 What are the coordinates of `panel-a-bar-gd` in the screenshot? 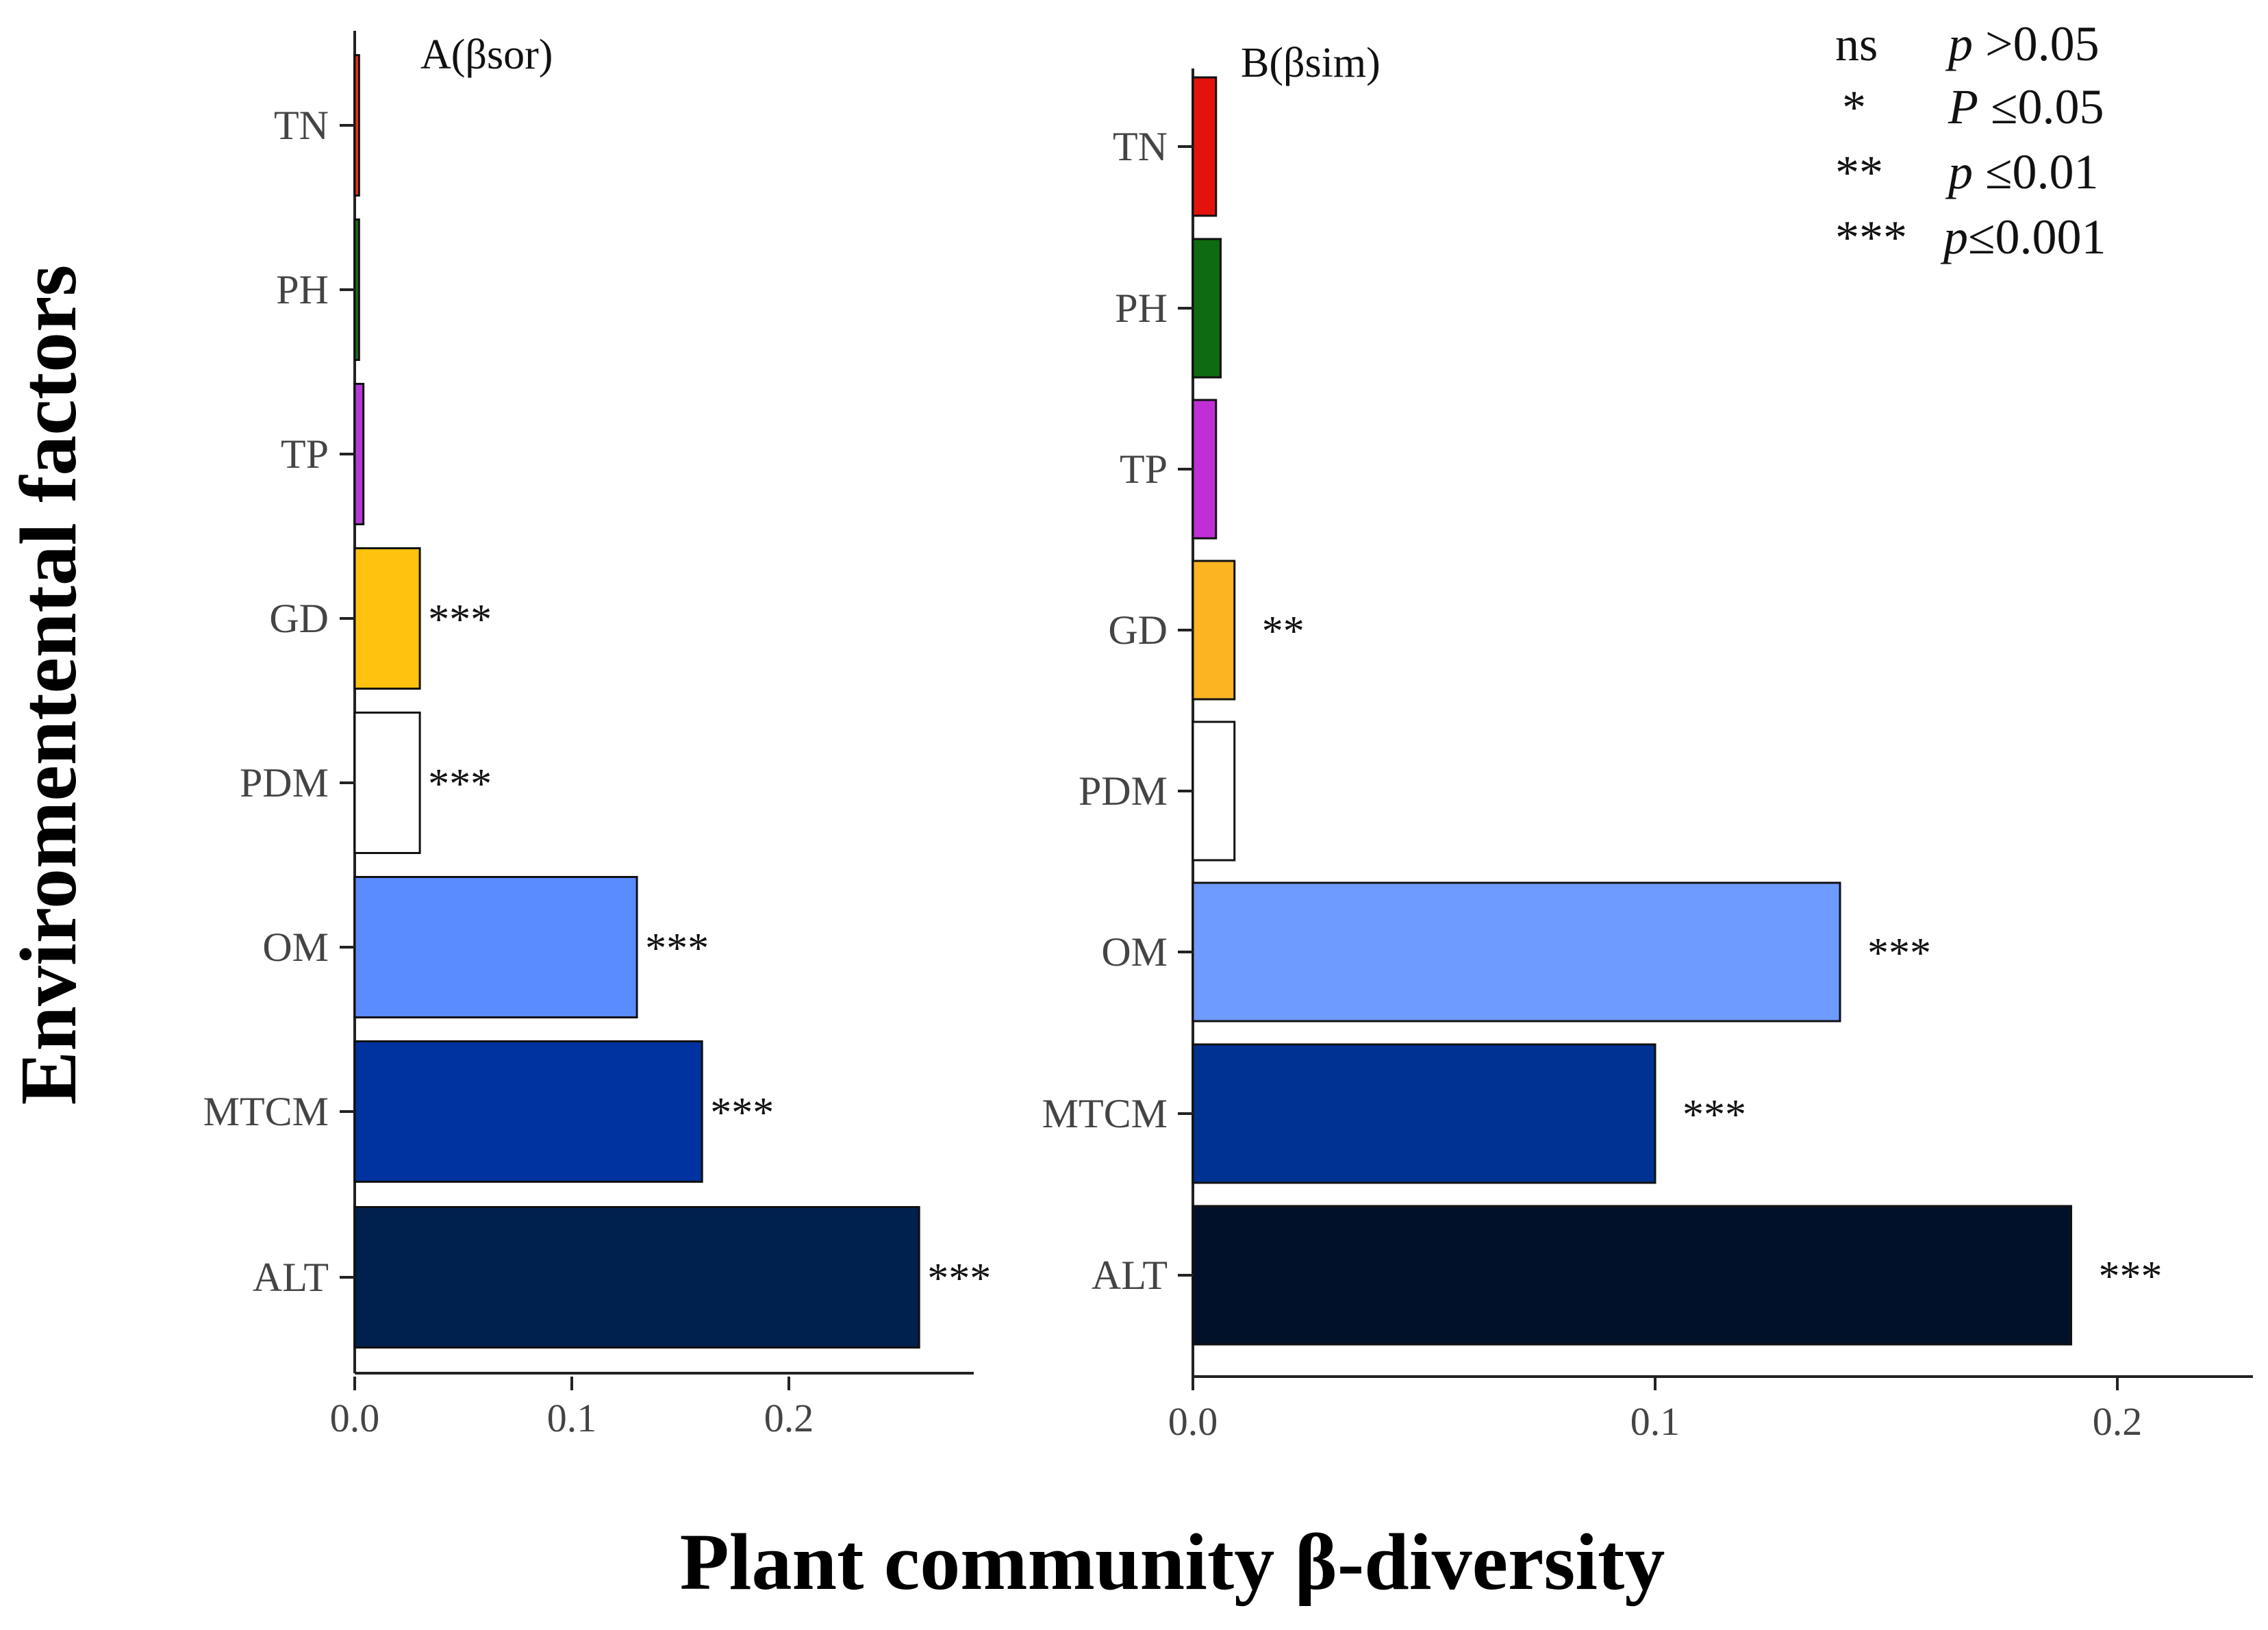 It's located at (387, 618).